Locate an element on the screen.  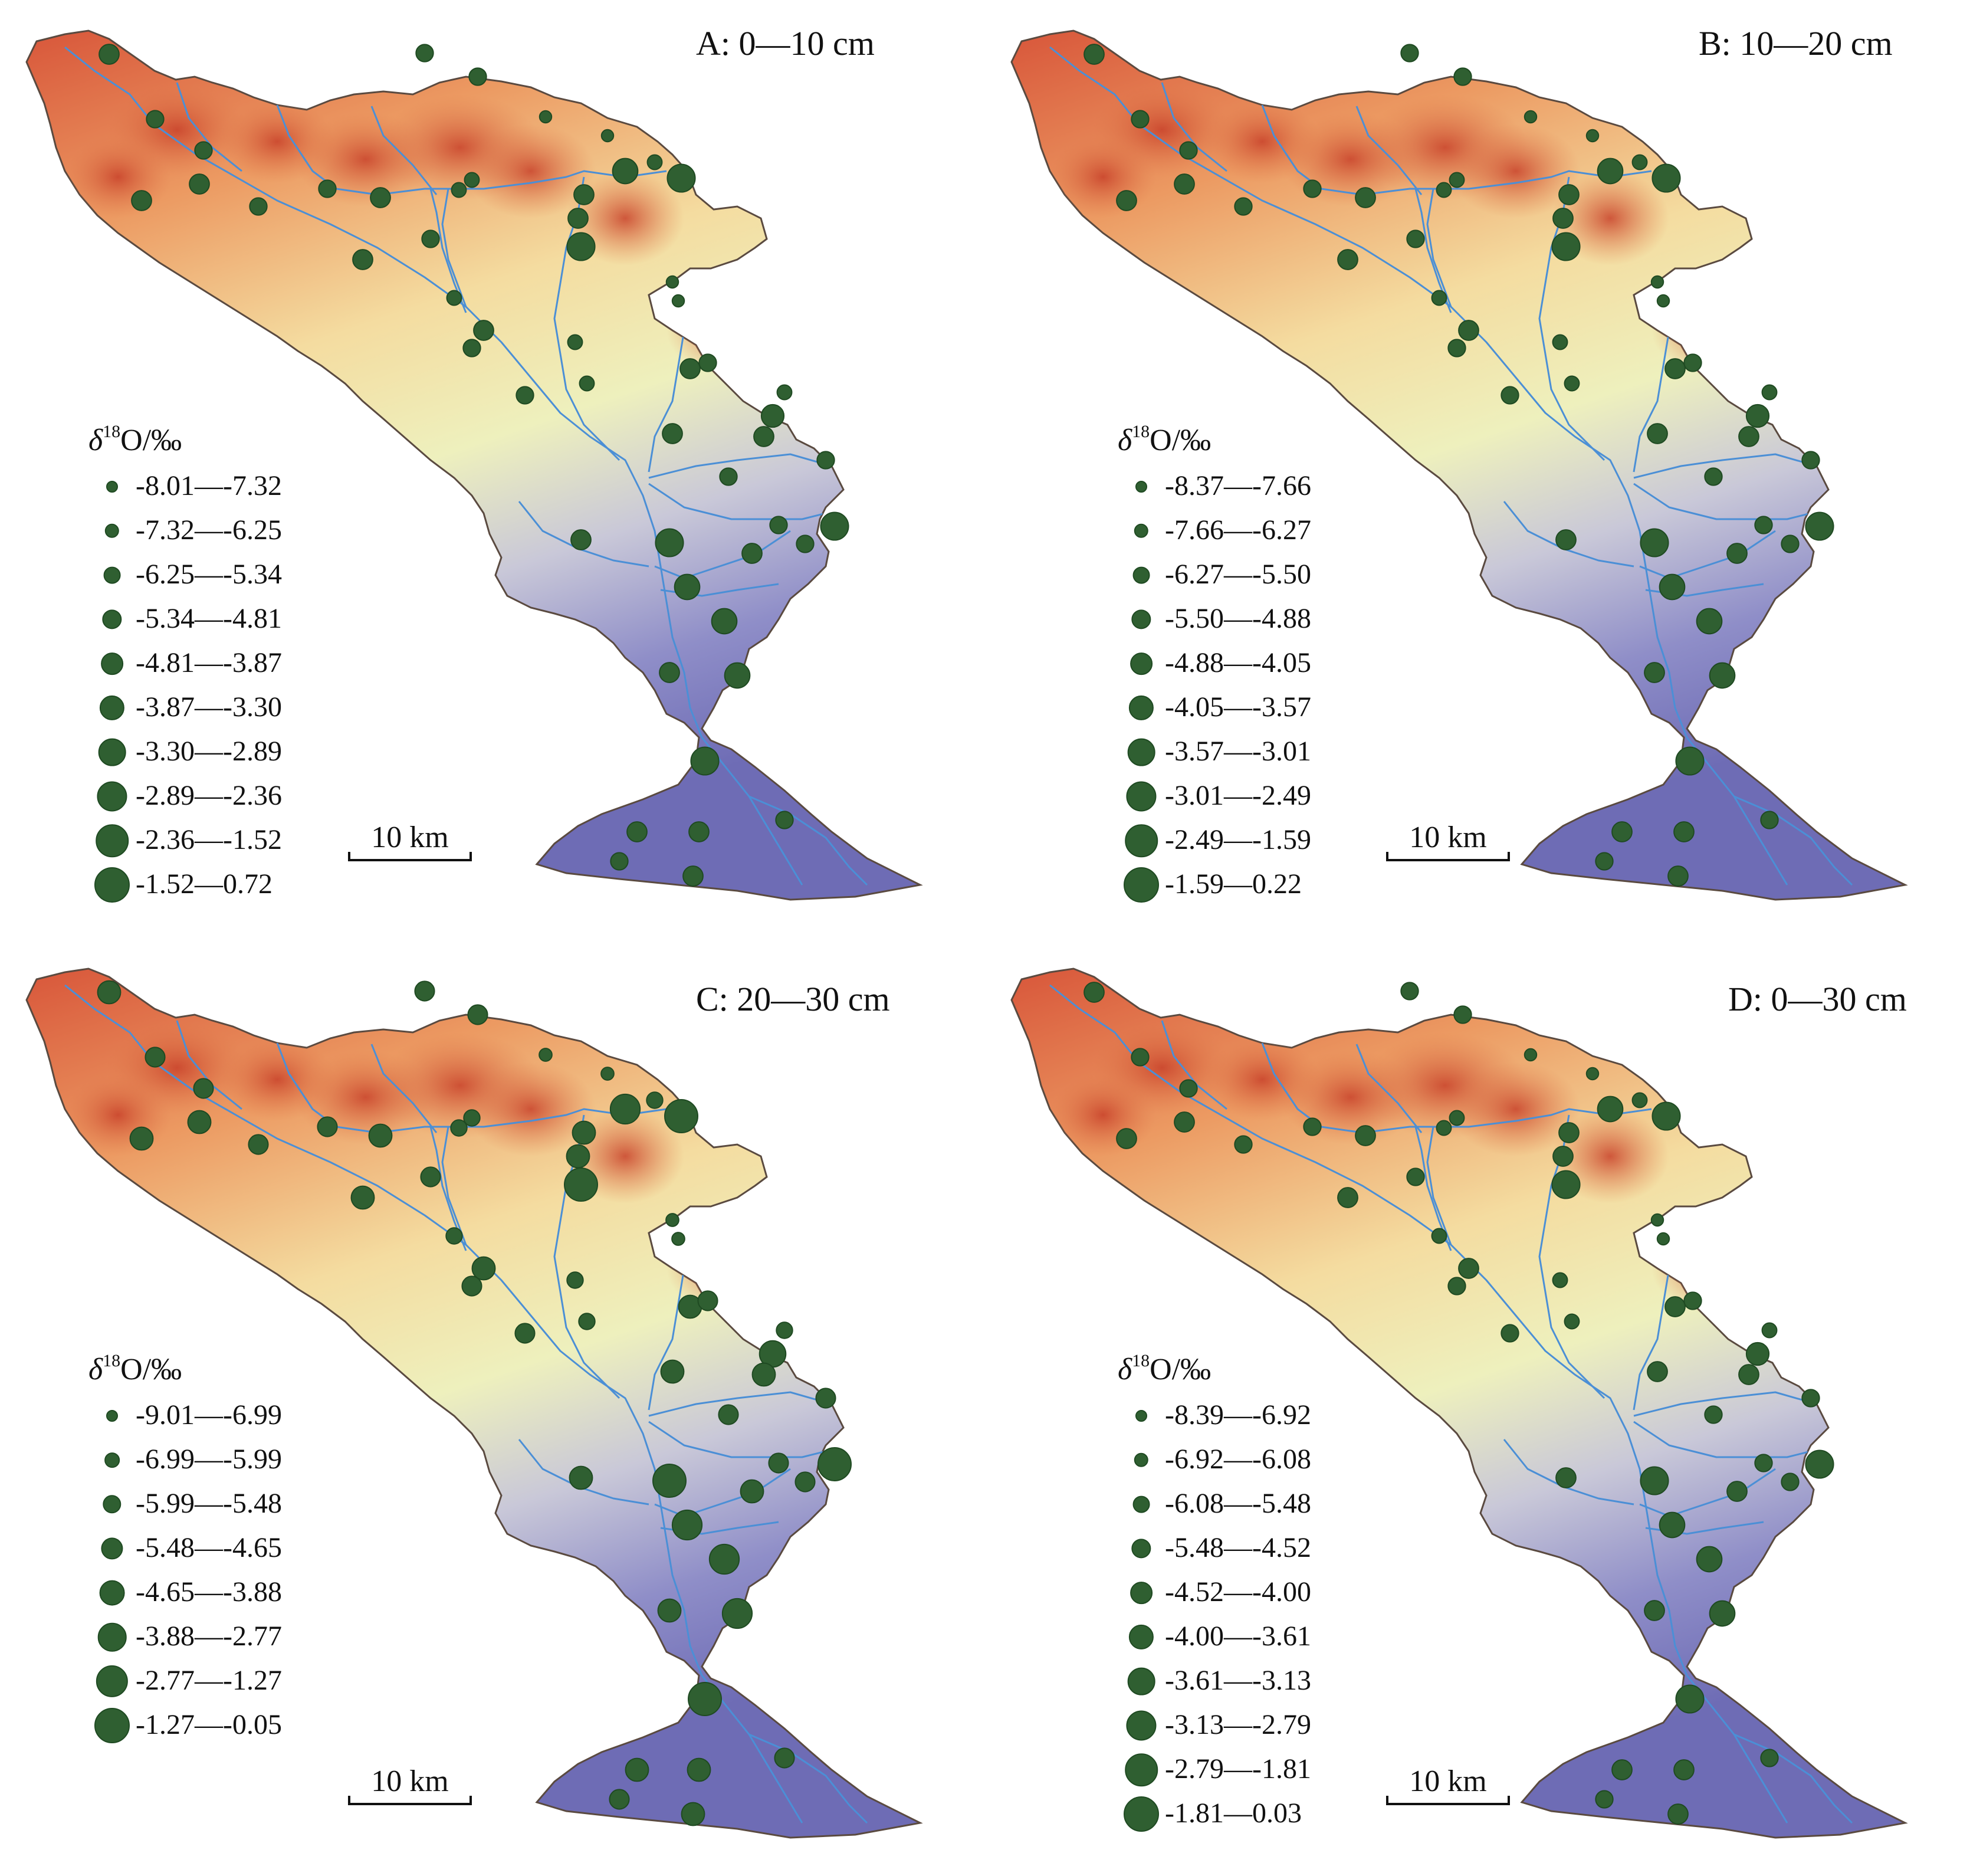
legend-title: δ18O/‰ is located at coordinates (135, 439).